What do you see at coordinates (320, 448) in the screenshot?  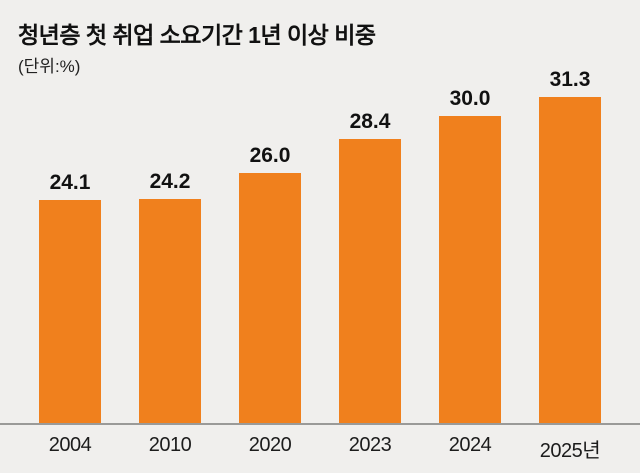 I see `x-axis-labels: 2004 2010 2020 2023 2024 2025년` at bounding box center [320, 448].